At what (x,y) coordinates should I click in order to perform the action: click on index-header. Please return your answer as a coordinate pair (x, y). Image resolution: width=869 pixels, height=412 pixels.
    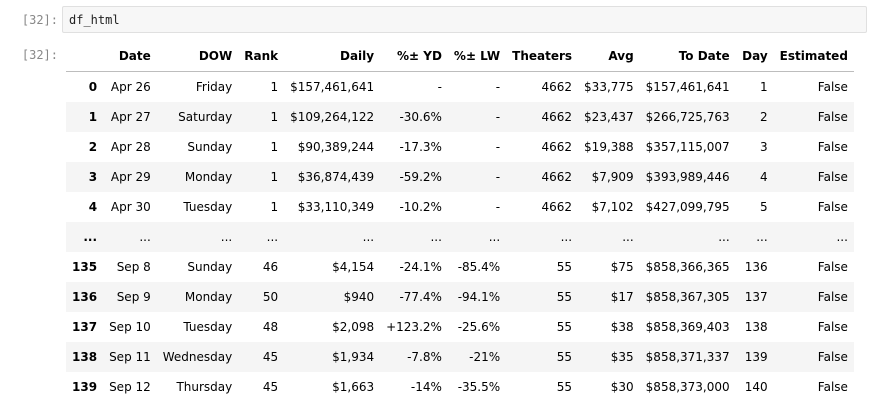
    Looking at the image, I should click on (85, 56).